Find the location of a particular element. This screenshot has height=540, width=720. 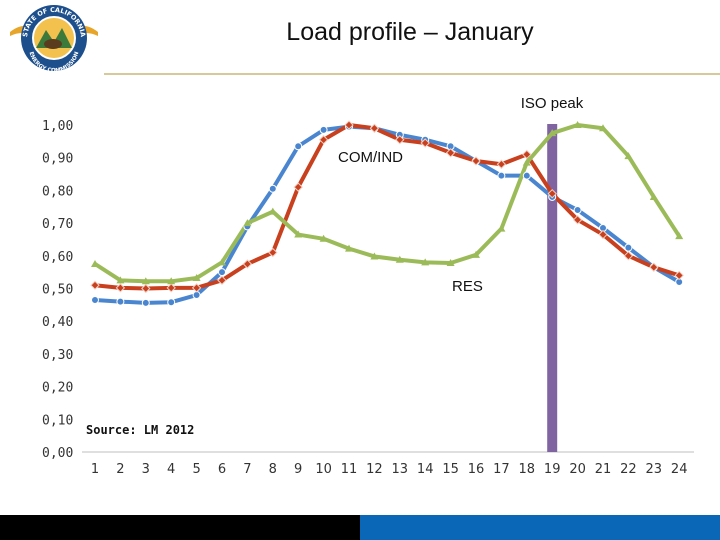

x-tick-label: 13 is located at coordinates (400, 468).